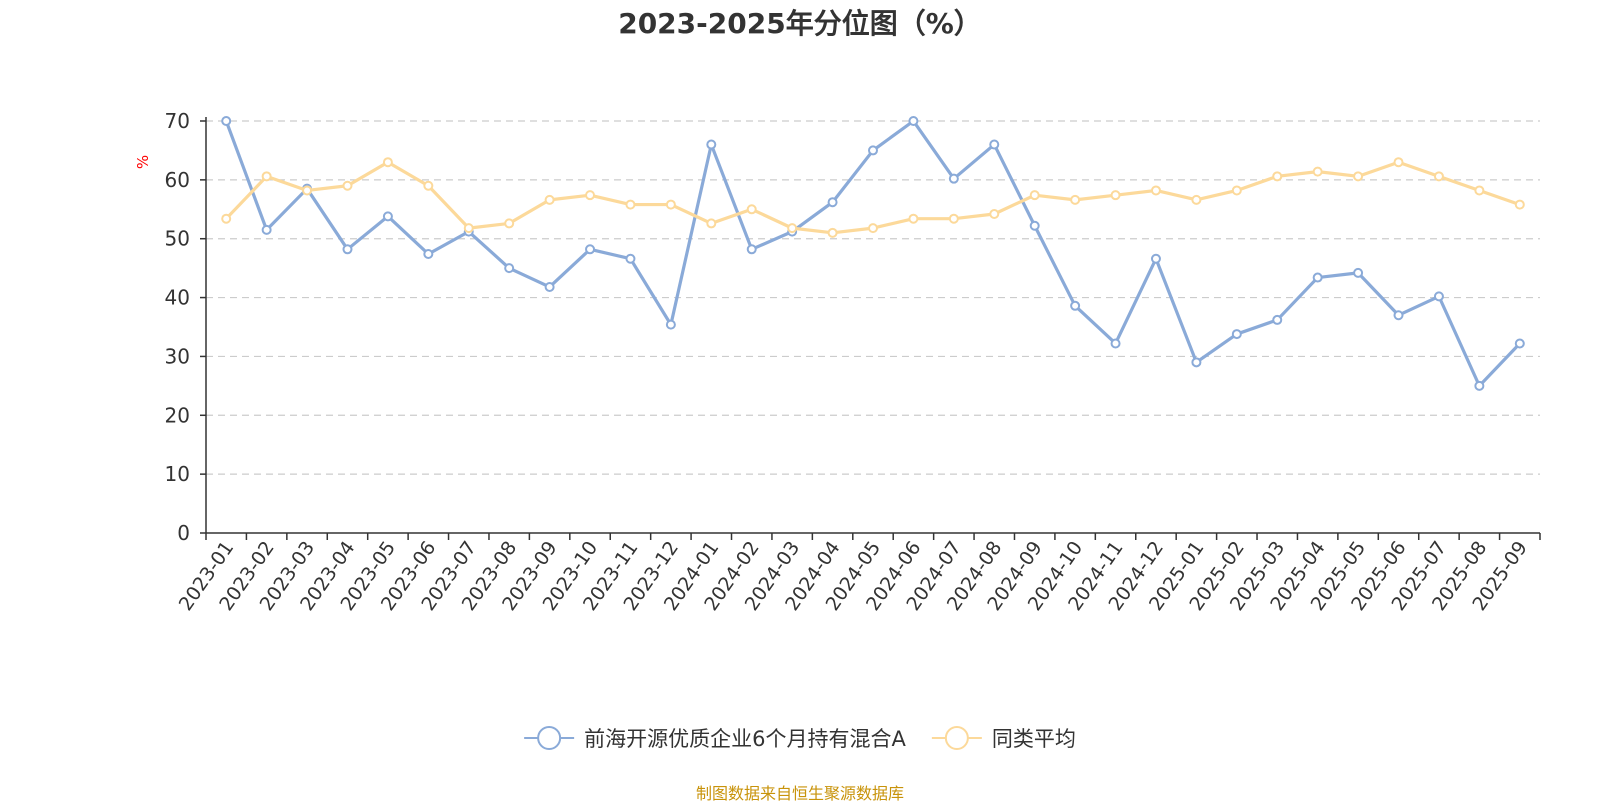  I want to click on legend: 前海开源优质企业6个月持有混合A 同类平均, so click(800, 738).